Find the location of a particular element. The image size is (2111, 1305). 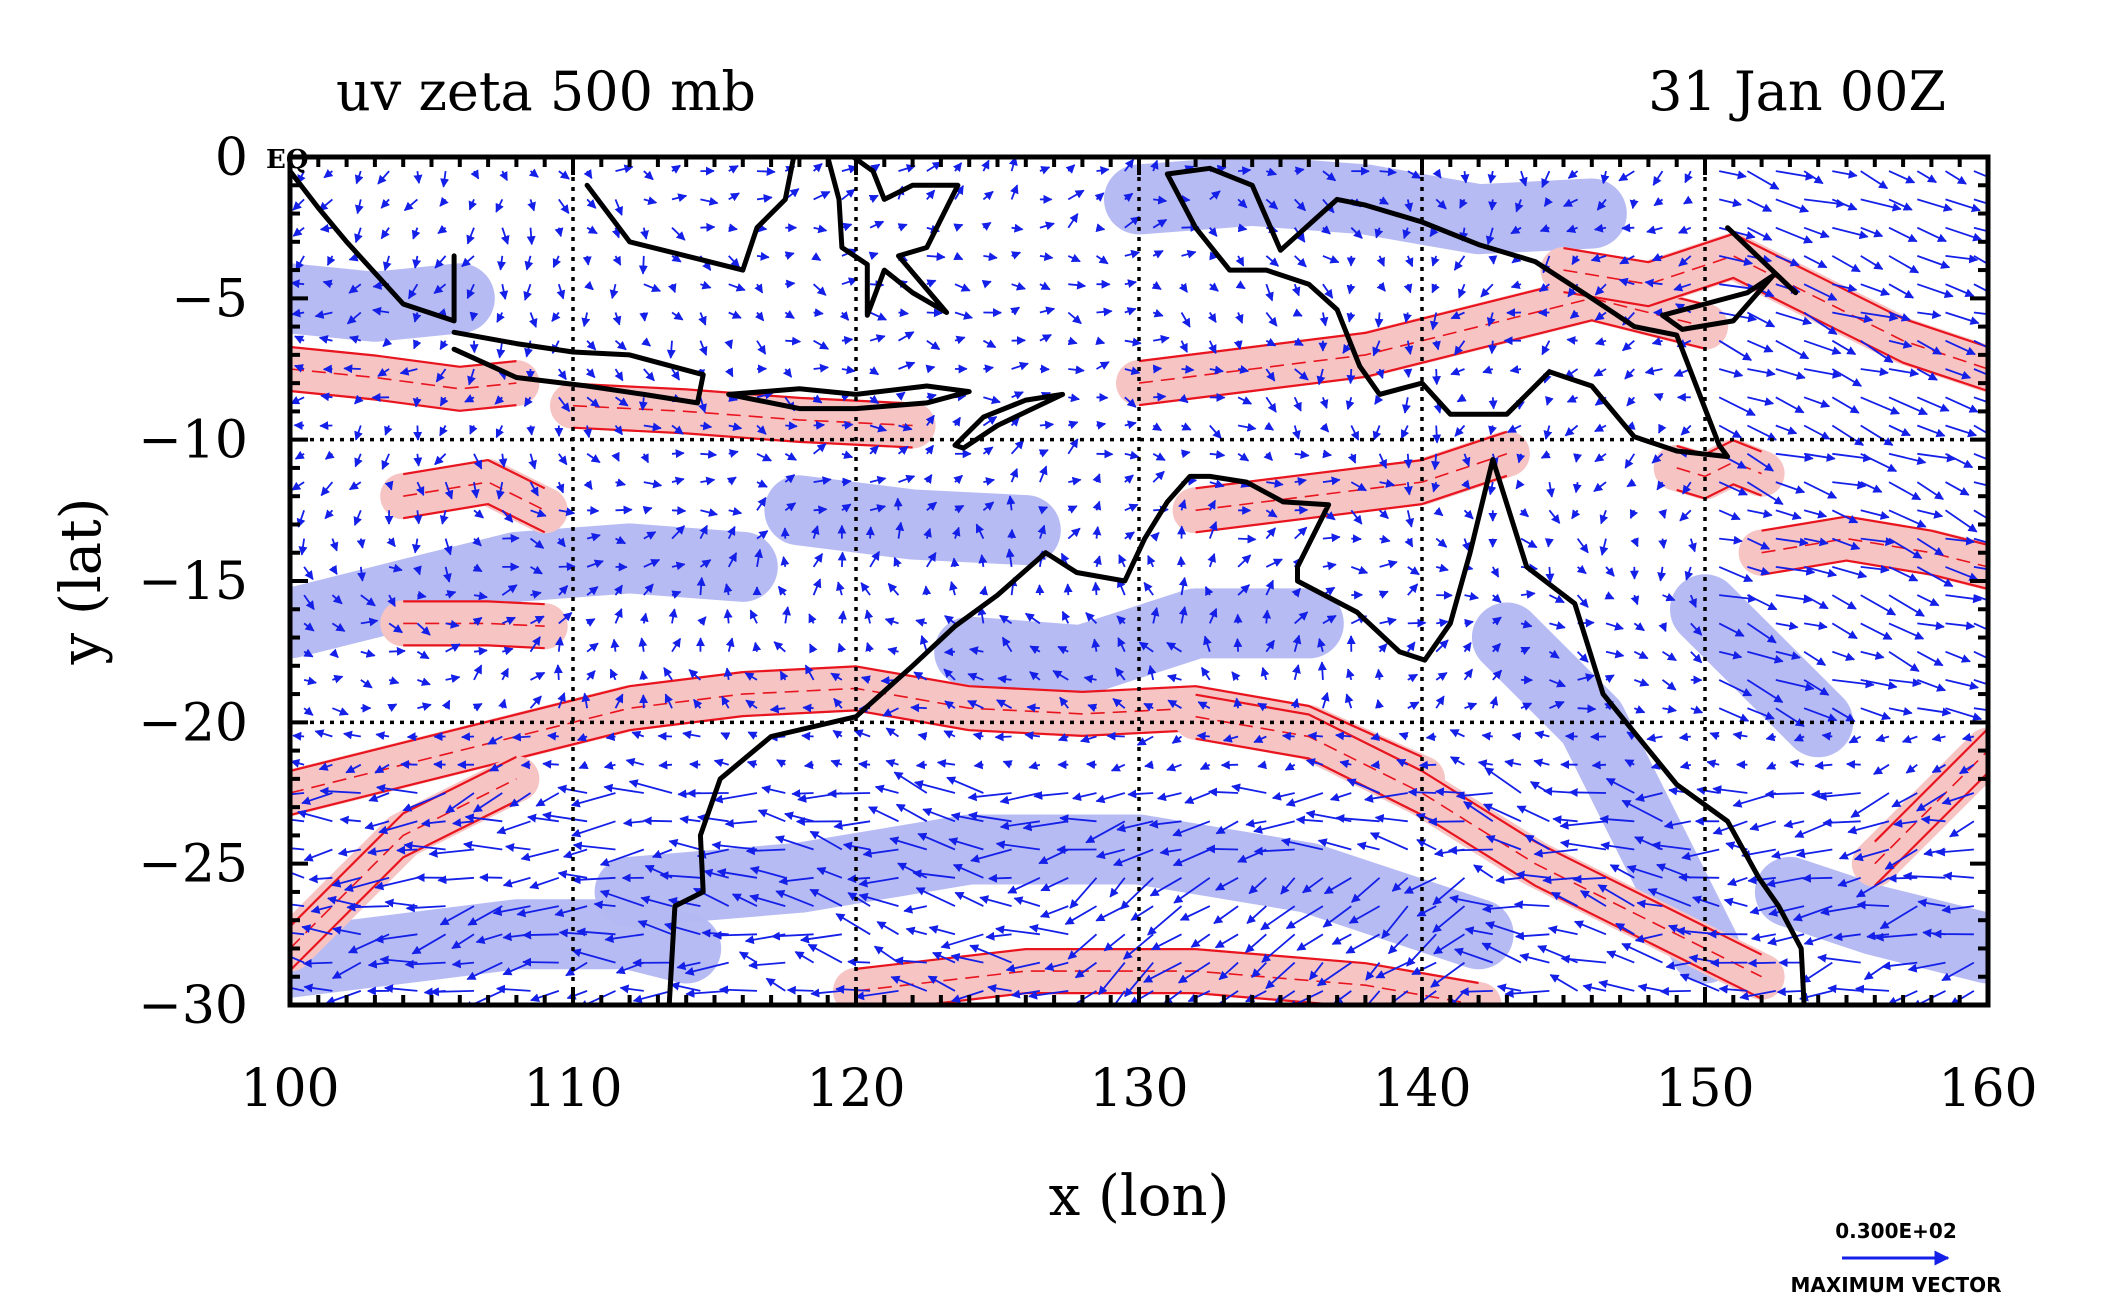

vector-key-value: 0.300E+02 is located at coordinates (1896, 1231).